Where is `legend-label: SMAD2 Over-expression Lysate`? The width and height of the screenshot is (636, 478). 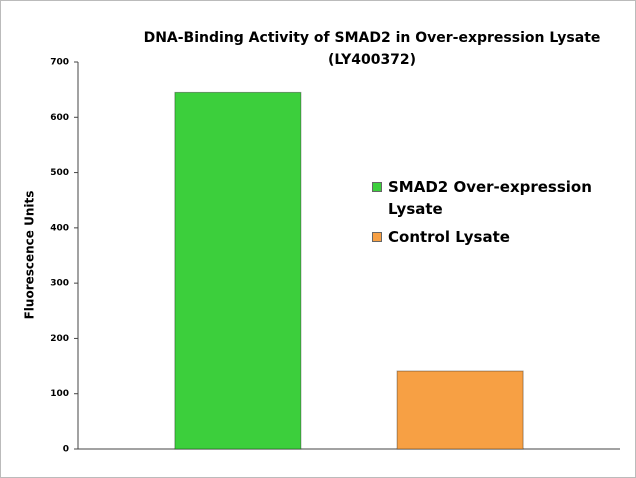 legend-label: SMAD2 Over-expression Lysate is located at coordinates (490, 198).